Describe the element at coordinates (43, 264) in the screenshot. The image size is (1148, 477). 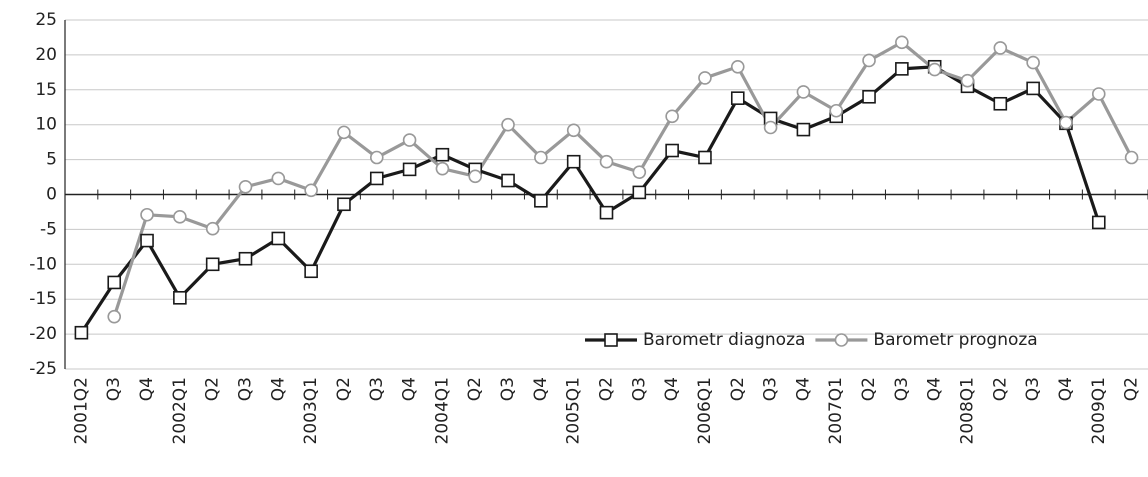
I see `y-tick-label: -10` at that location.